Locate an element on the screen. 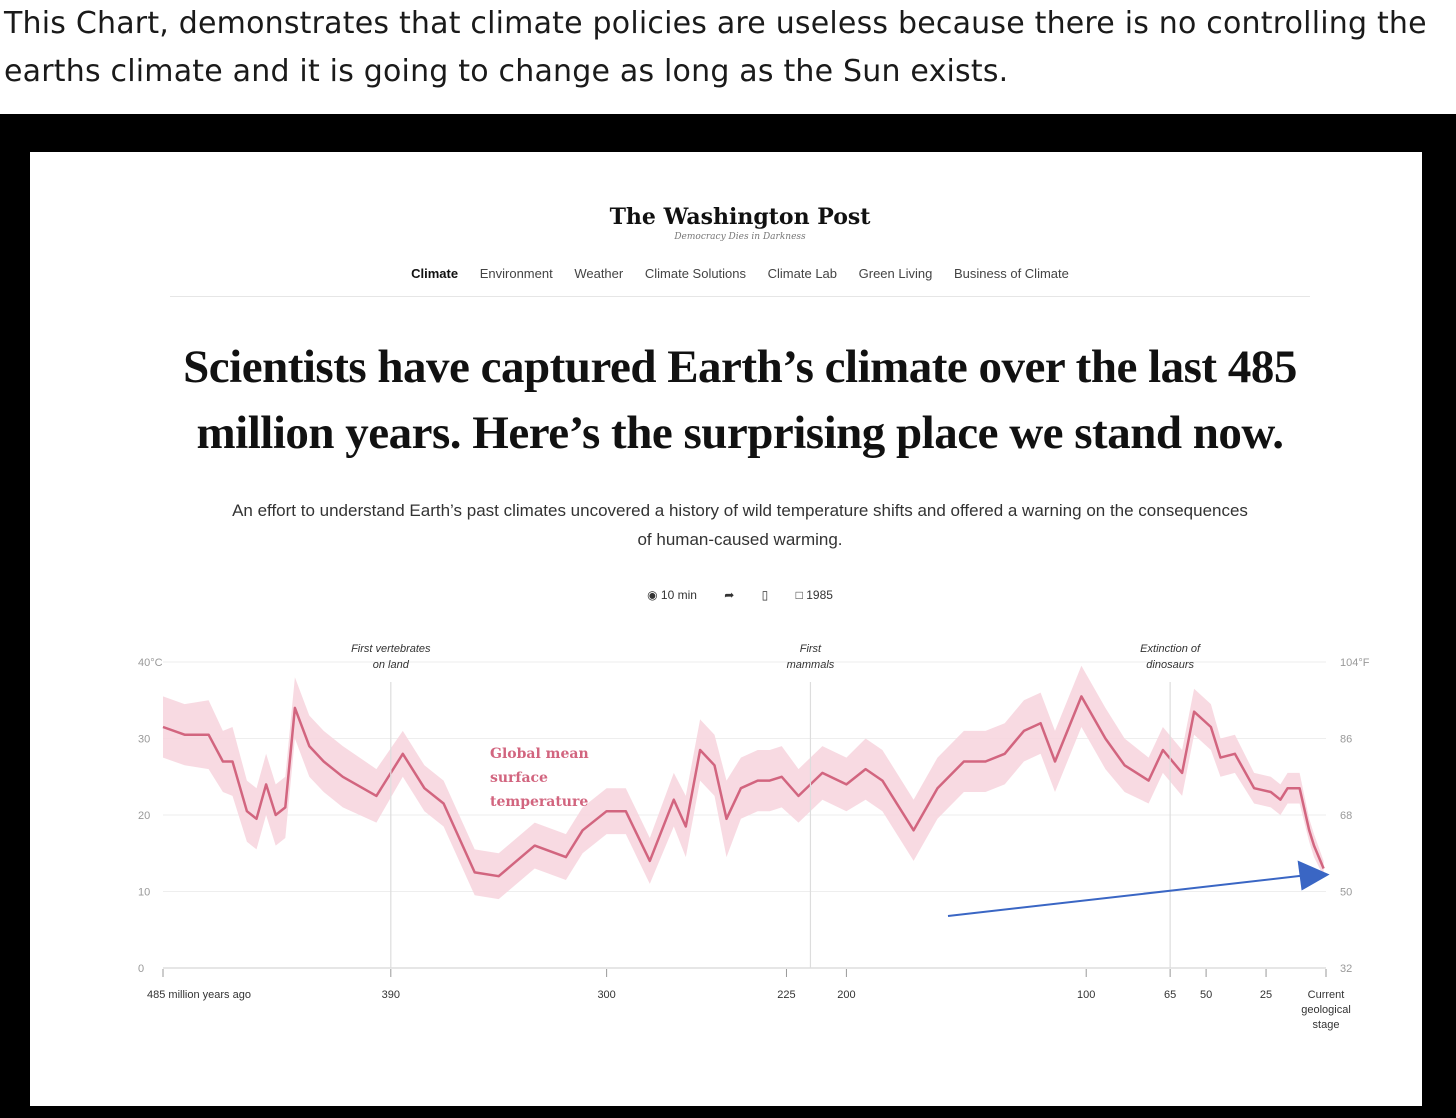 The height and width of the screenshot is (1118, 1456). y-tick-label-fahrenheit: 50 is located at coordinates (1346, 893).